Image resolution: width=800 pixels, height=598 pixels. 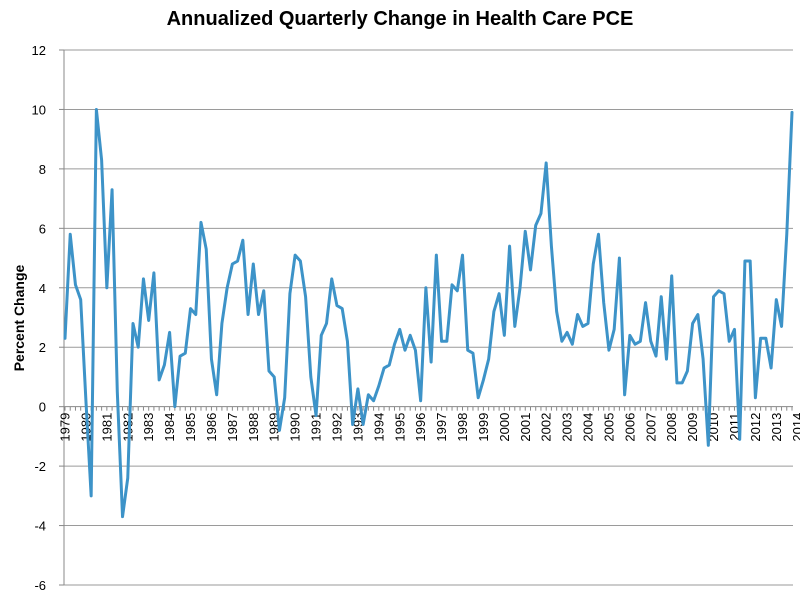 I want to click on y-tick-label: 4, so click(x=42, y=288).